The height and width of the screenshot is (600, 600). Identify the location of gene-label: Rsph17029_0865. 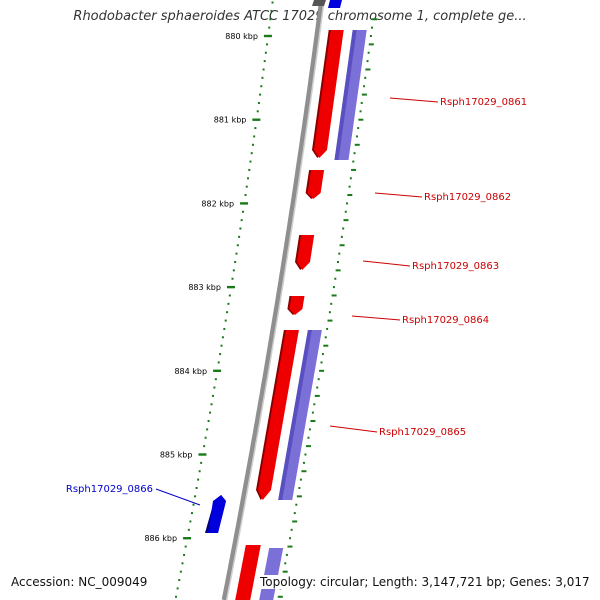
(422, 432).